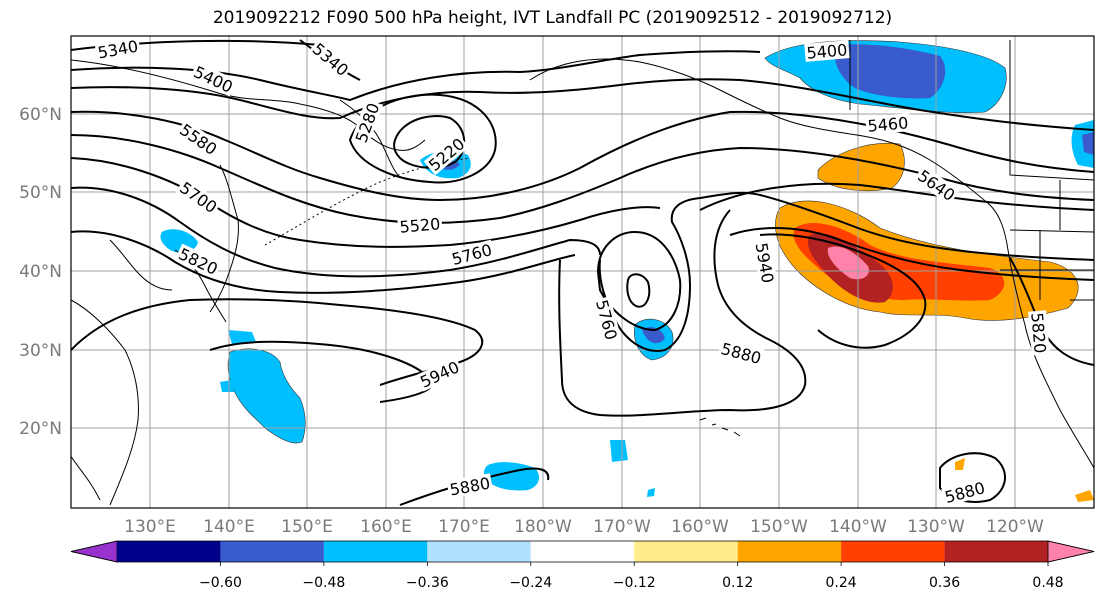 This screenshot has width=1105, height=601. What do you see at coordinates (1015, 527) in the screenshot?
I see `lon-label: 120°W` at bounding box center [1015, 527].